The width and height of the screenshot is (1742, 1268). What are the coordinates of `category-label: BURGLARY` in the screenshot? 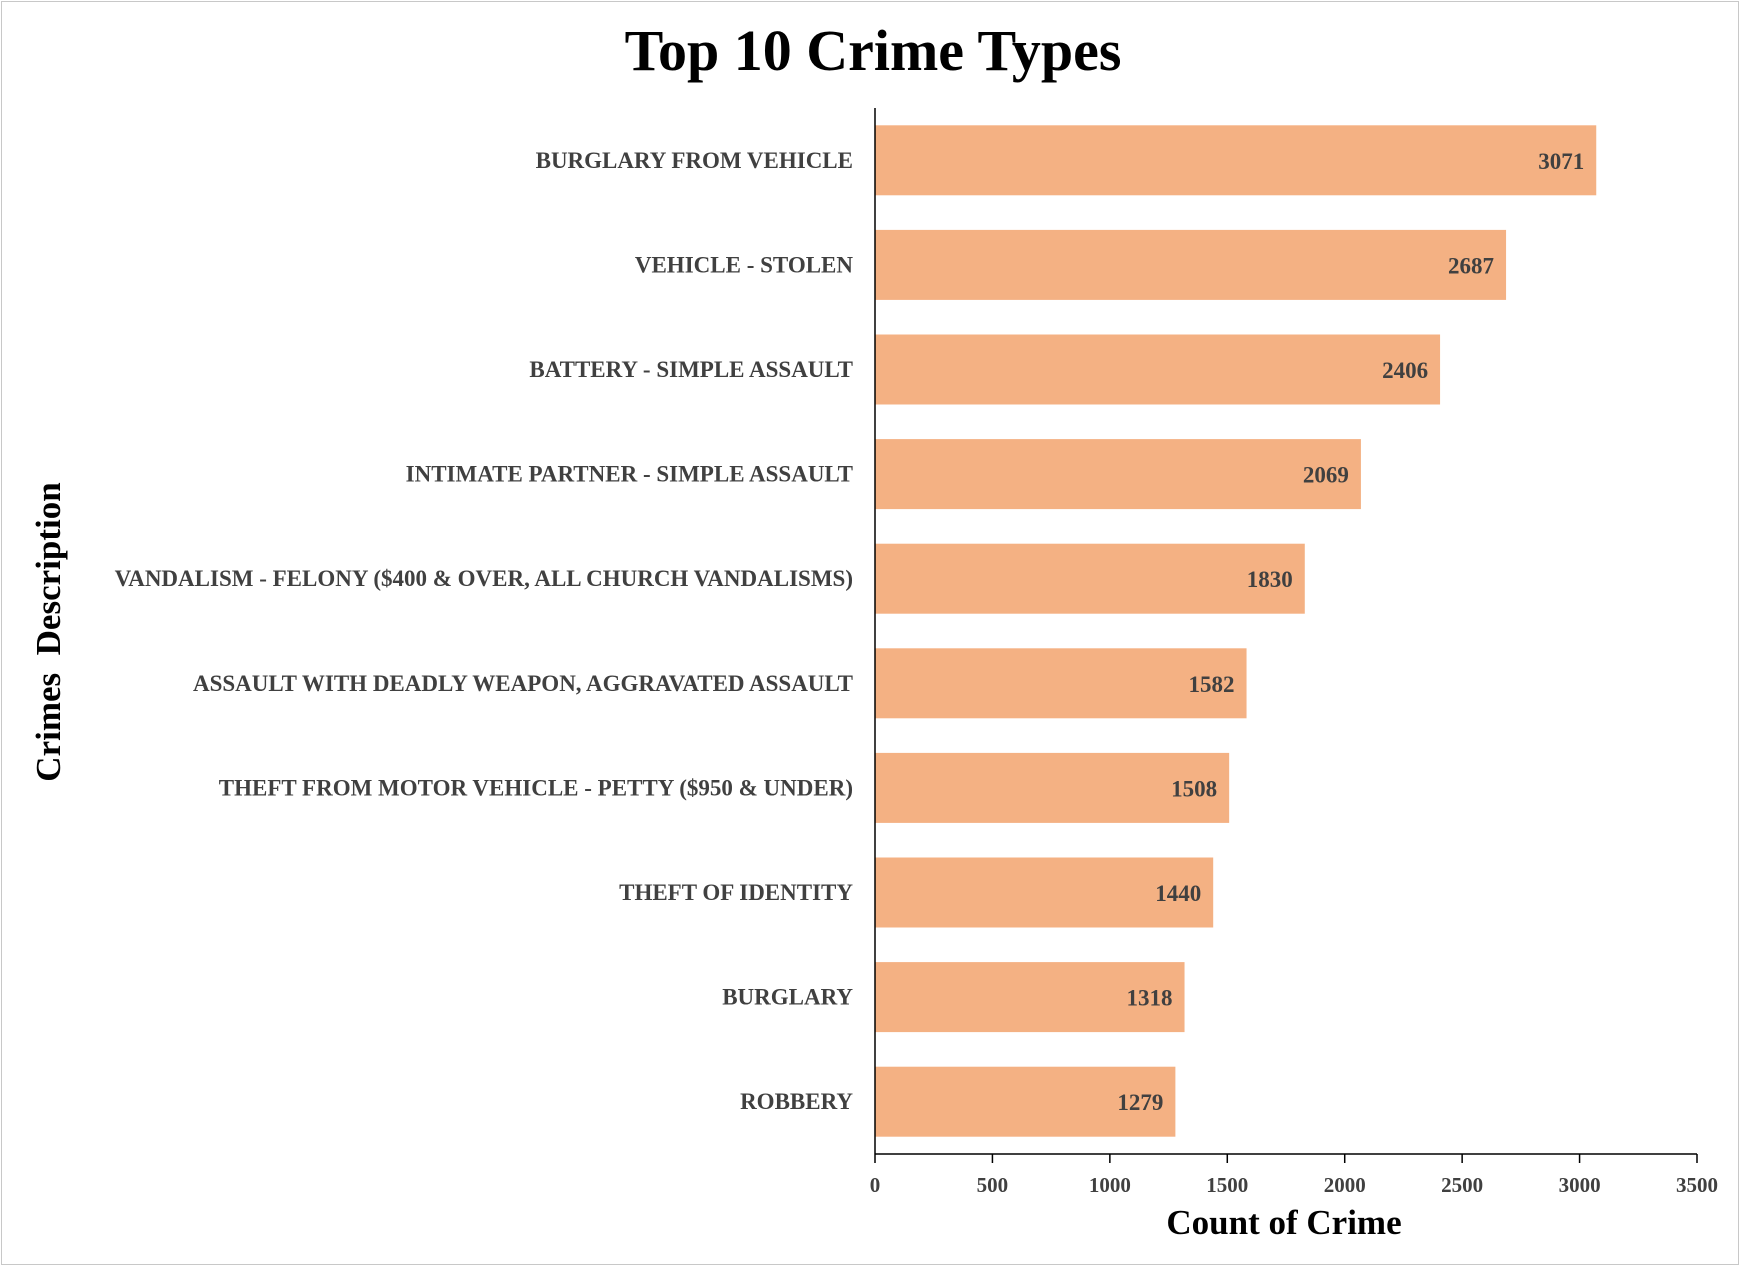 It's located at (787, 997).